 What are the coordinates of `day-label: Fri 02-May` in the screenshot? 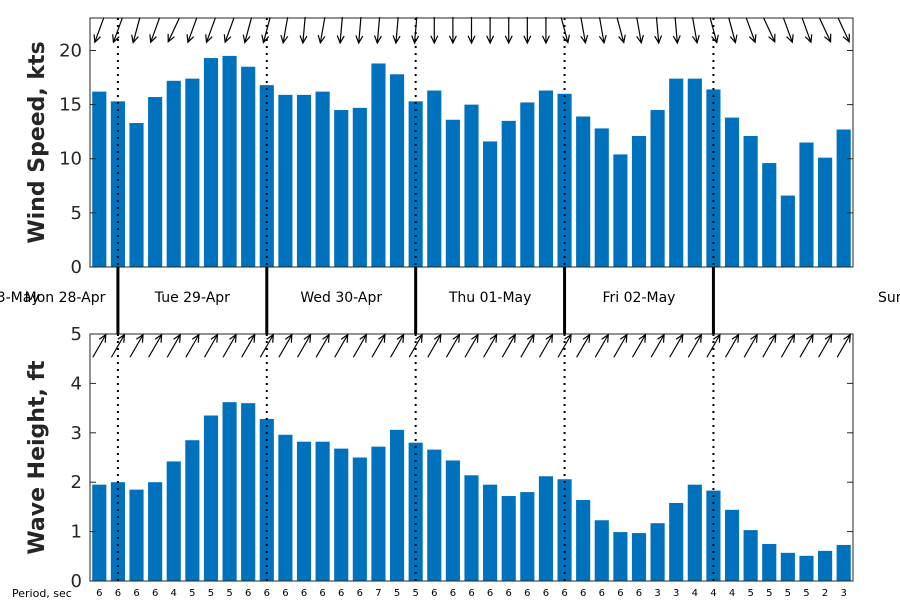 It's located at (639, 298).